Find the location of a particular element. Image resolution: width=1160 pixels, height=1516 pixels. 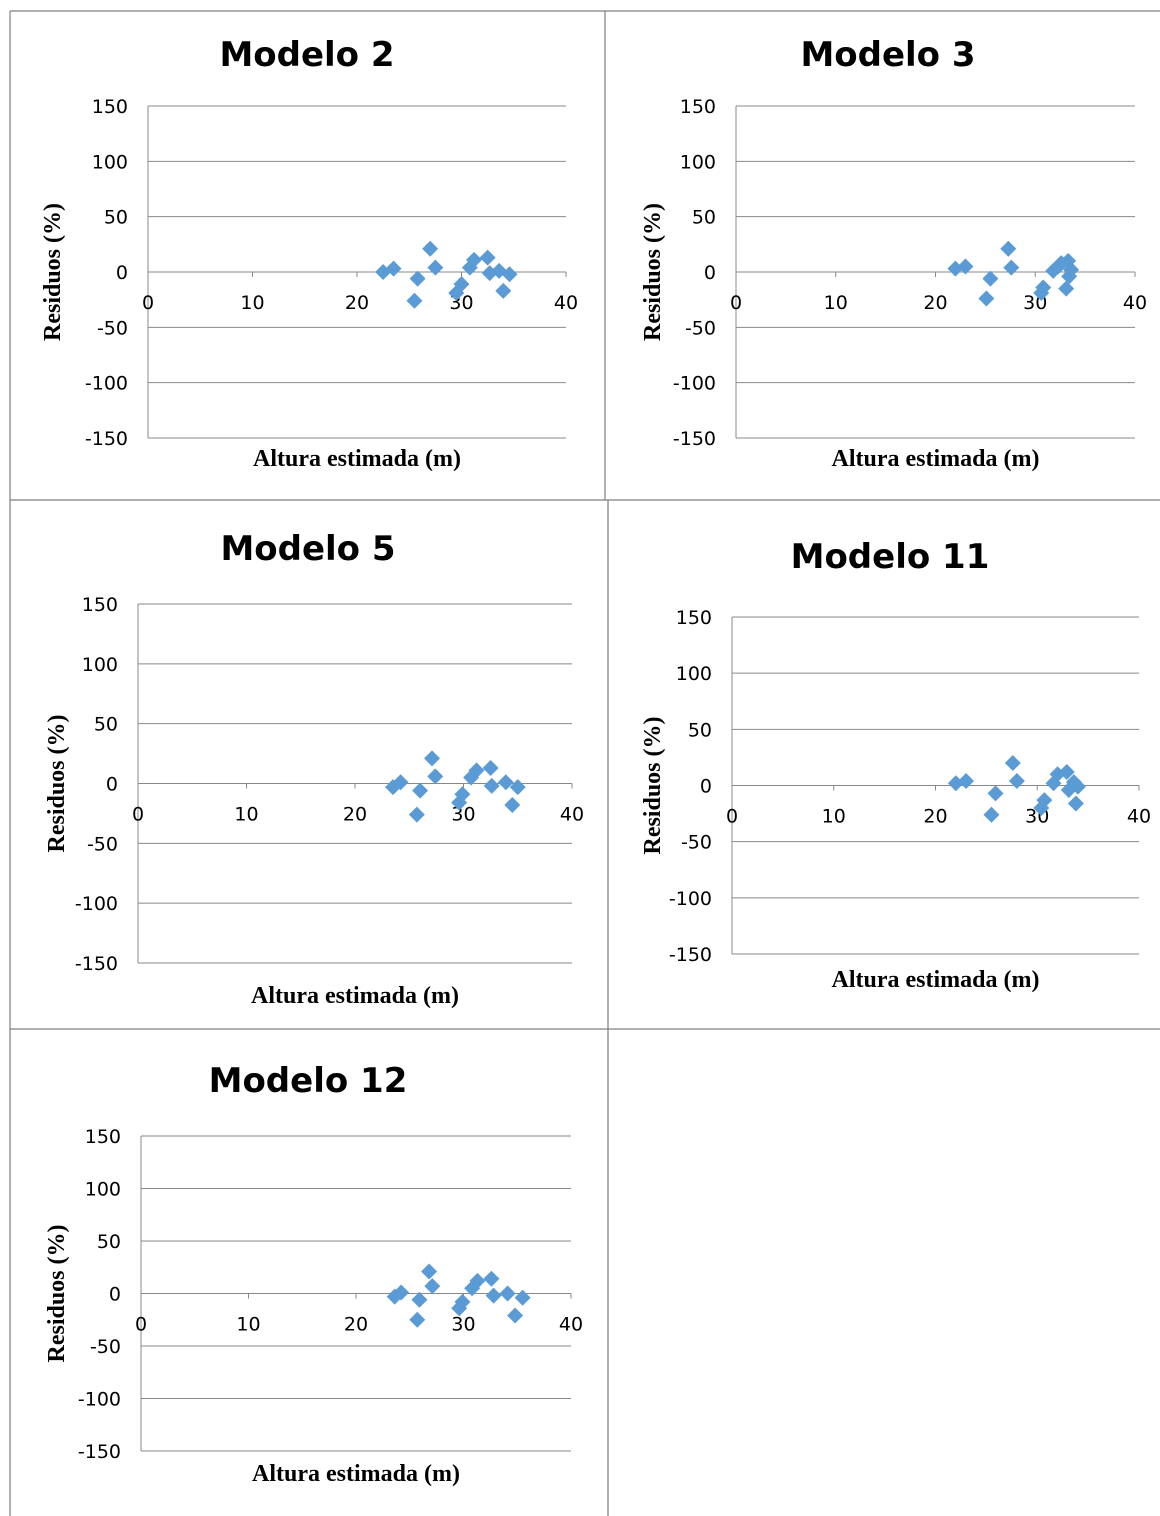

chart-title: Modelo 3 is located at coordinates (887, 55).